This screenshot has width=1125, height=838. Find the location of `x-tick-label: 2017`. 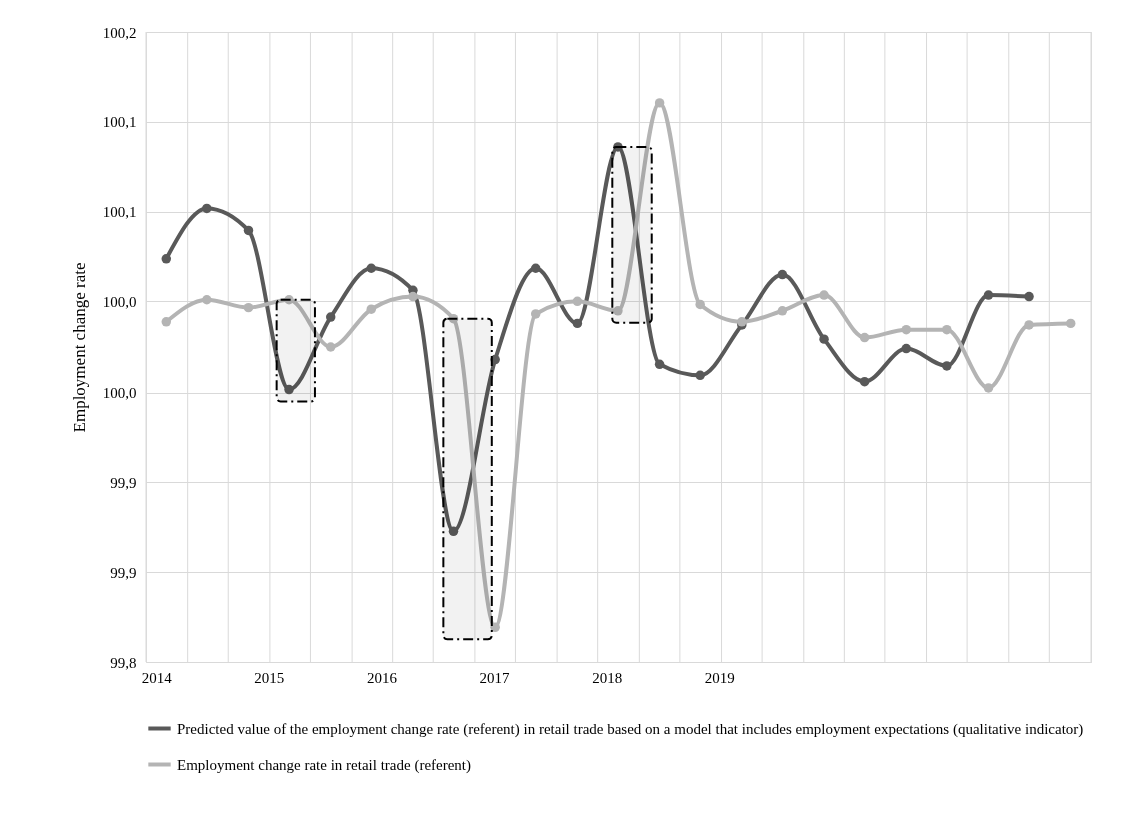

x-tick-label: 2017 is located at coordinates (495, 677).